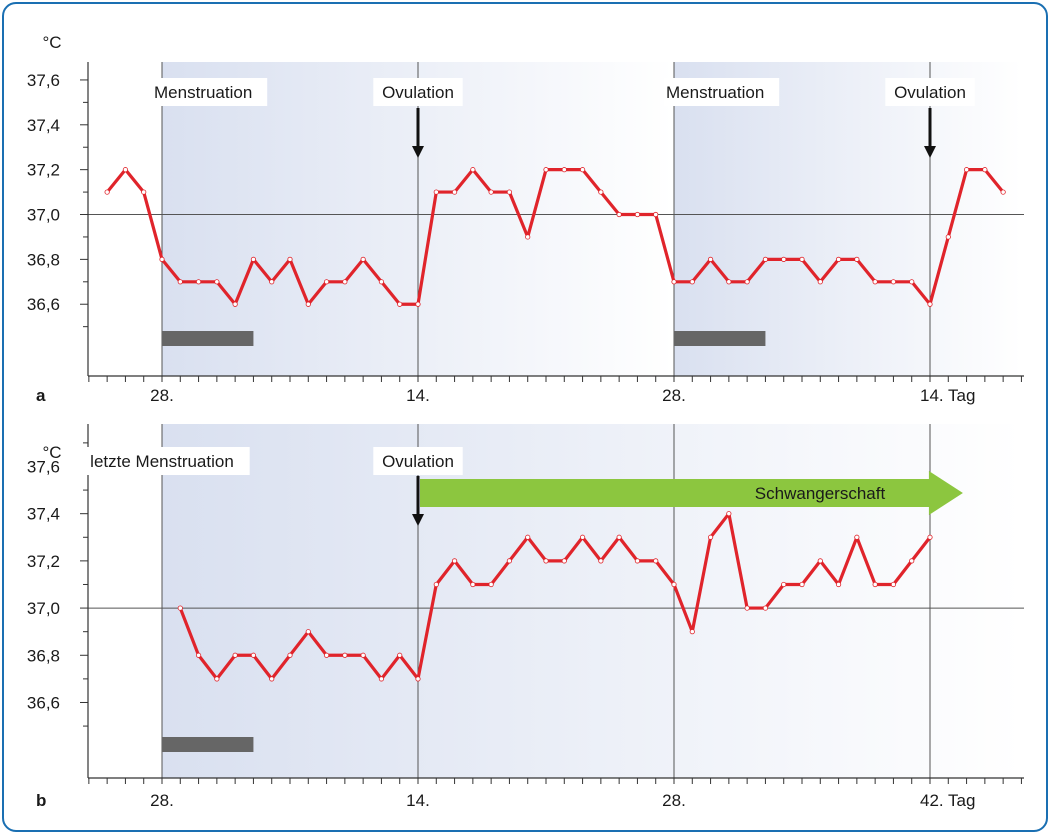  I want to click on x-tick-label: 14., so click(418, 395).